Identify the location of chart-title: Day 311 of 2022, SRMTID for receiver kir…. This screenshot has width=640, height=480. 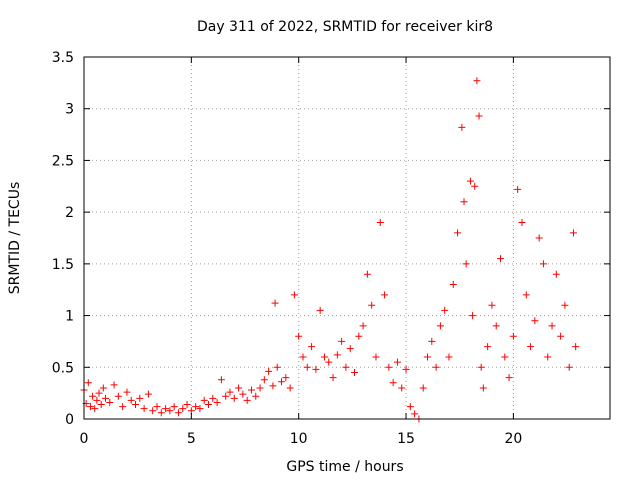
(345, 27).